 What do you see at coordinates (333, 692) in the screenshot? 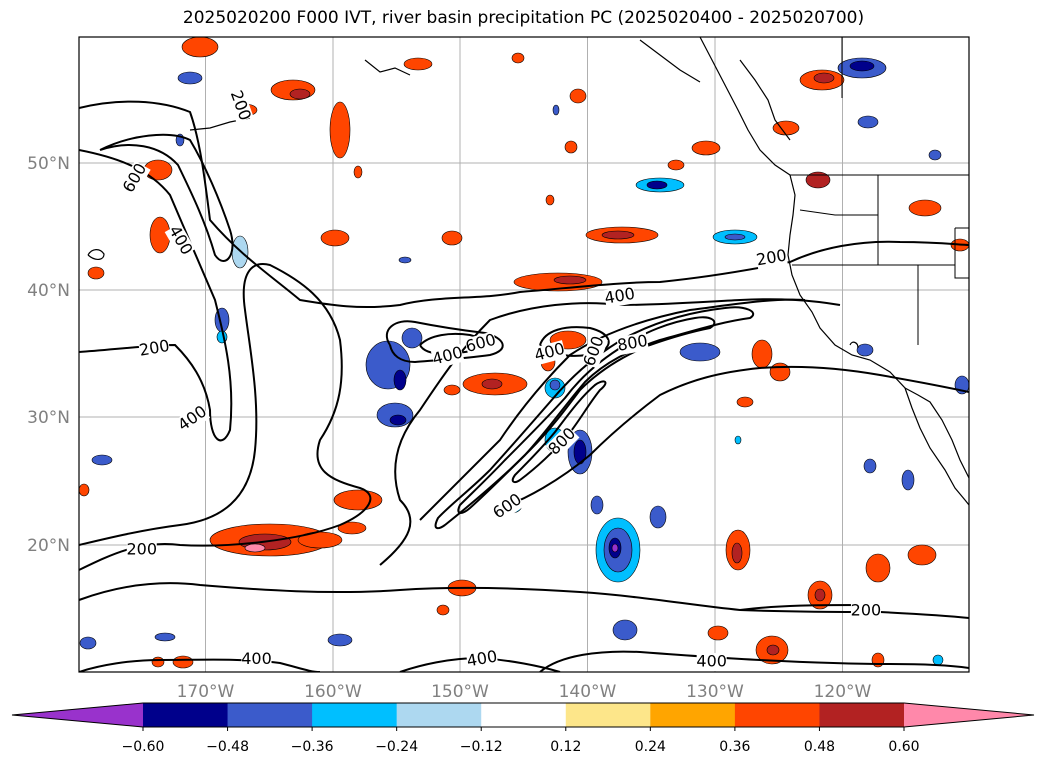
I see `lon-label: 160°W` at bounding box center [333, 692].